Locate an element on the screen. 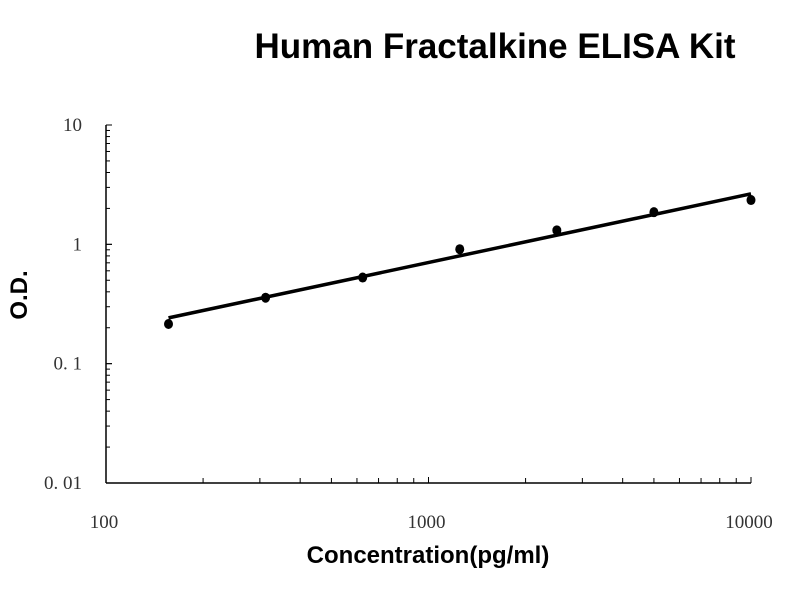 This screenshot has height=600, width=800. y-tick-label: 10 is located at coordinates (72, 125).